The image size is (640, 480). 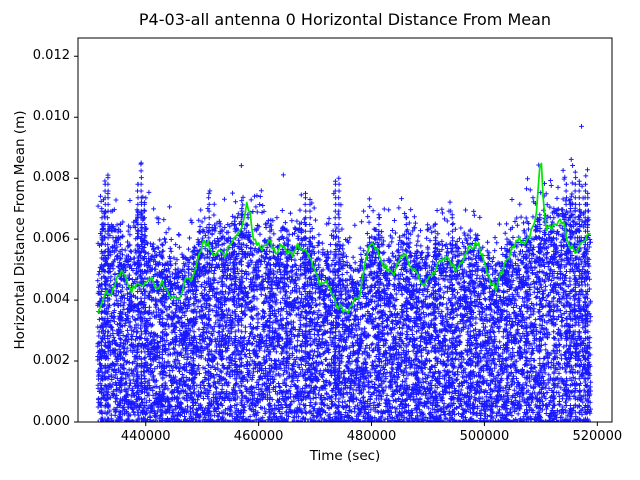 I want to click on x-tick-label: 500000, so click(x=484, y=436).